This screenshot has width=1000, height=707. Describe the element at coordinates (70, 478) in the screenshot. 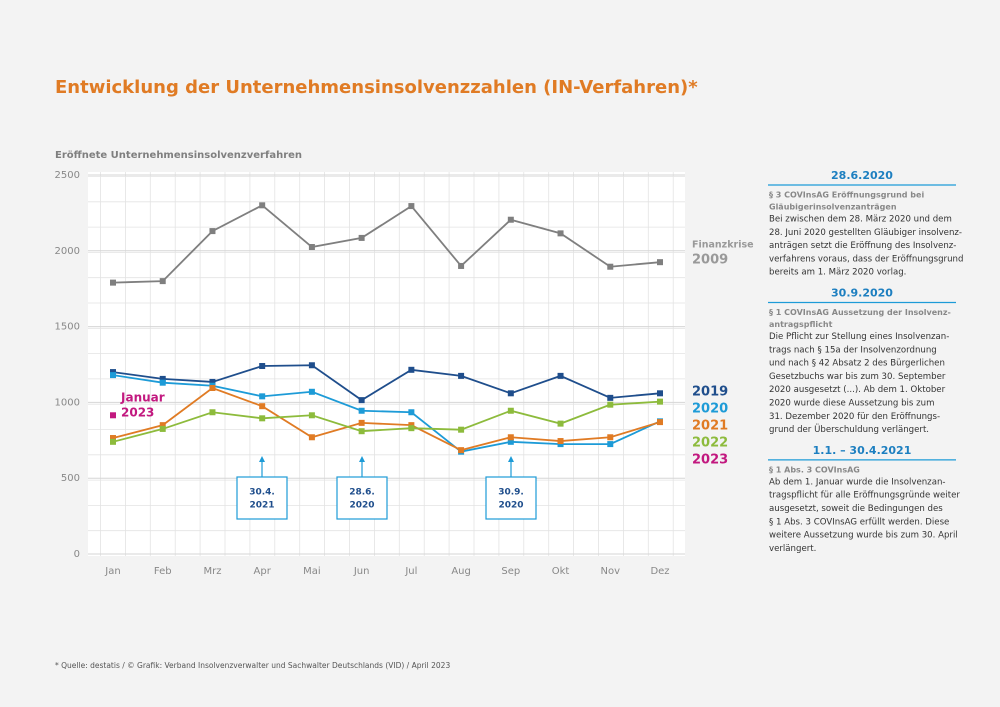

I see `y-tick-label: 500` at that location.